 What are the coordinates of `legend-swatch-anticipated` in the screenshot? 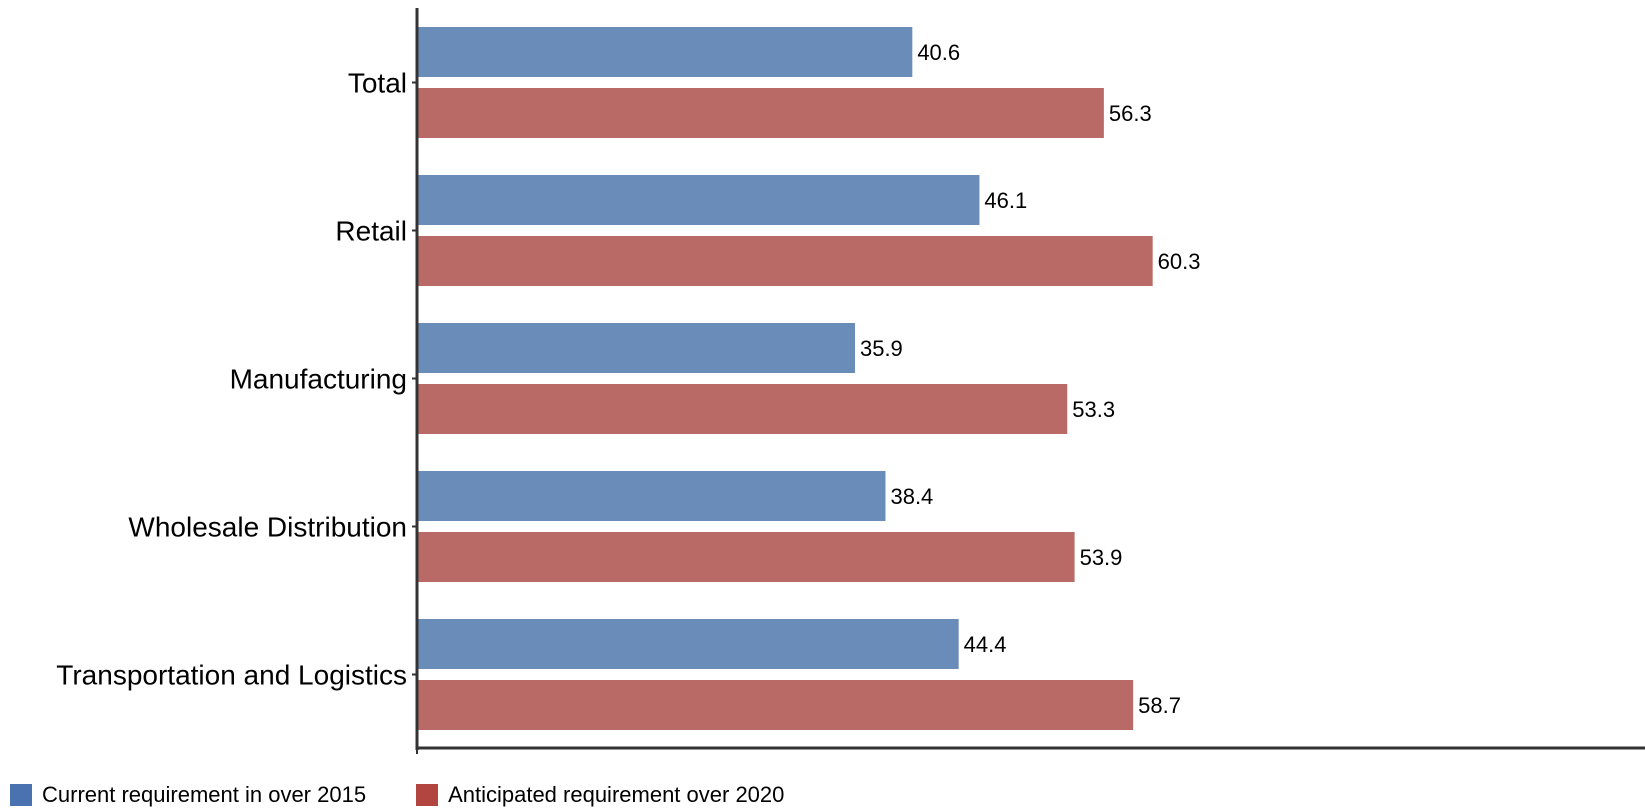 It's located at (427, 795).